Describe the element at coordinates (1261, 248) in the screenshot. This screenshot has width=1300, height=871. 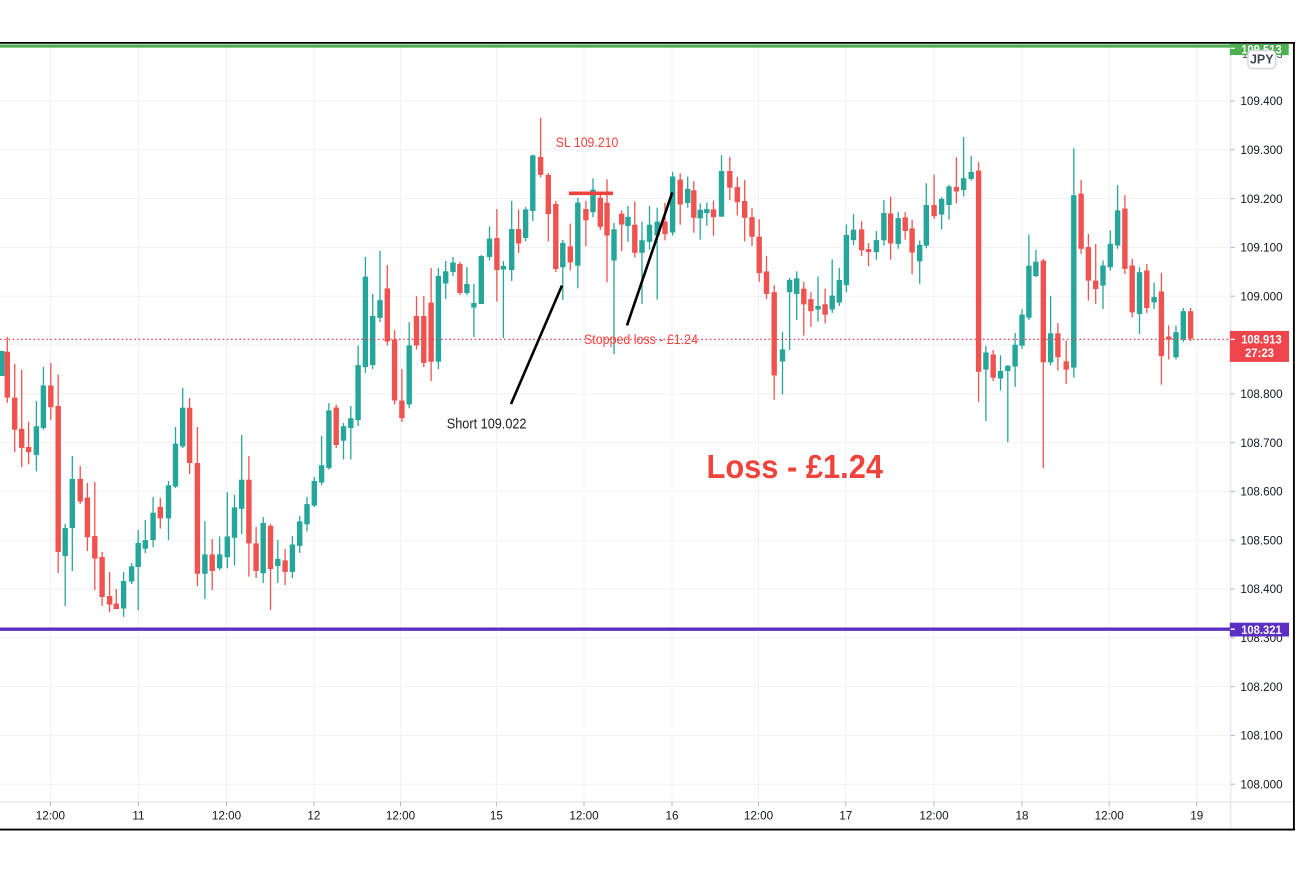
I see `svg-text: 109.100` at that location.